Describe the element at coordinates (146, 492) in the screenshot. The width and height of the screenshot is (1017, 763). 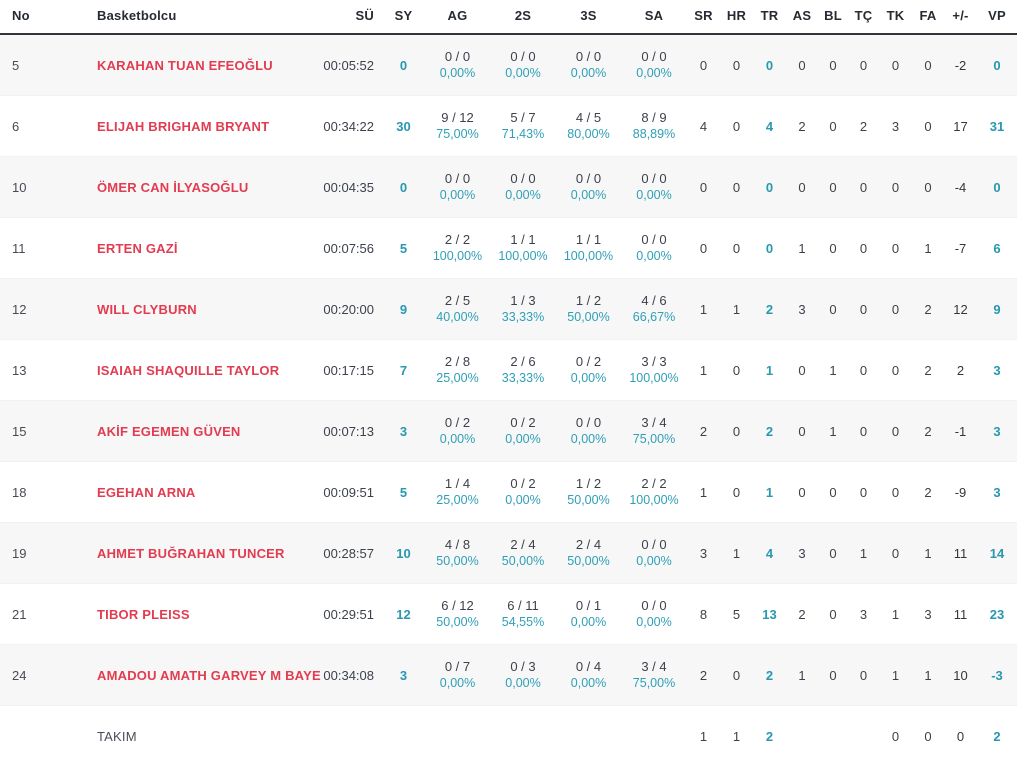
I see `player-name-link: EGEHAN ARNA` at that location.